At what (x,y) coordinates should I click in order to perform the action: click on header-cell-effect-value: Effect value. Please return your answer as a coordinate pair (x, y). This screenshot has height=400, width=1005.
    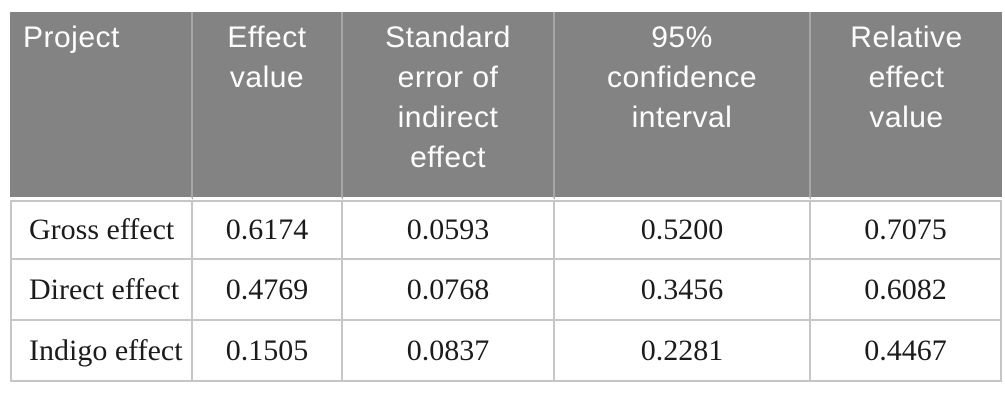
    Looking at the image, I should click on (268, 106).